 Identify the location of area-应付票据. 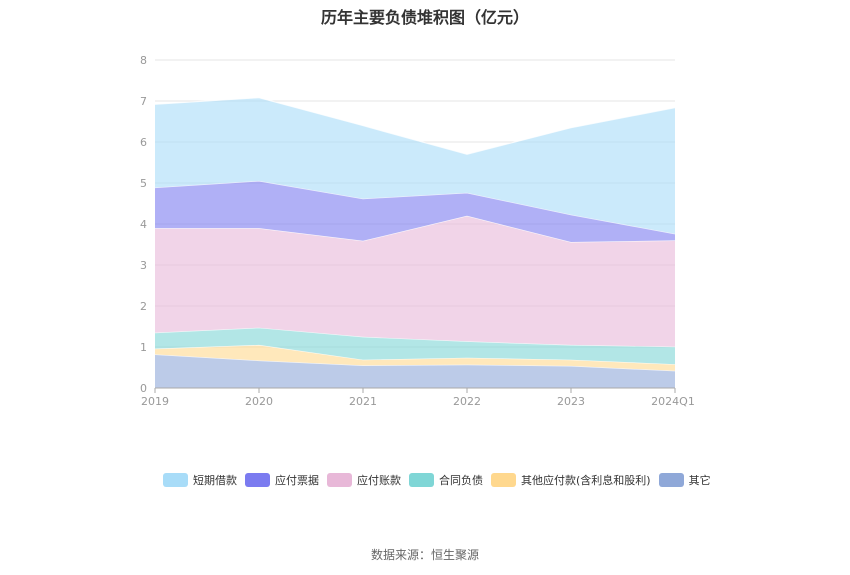
(415, 211).